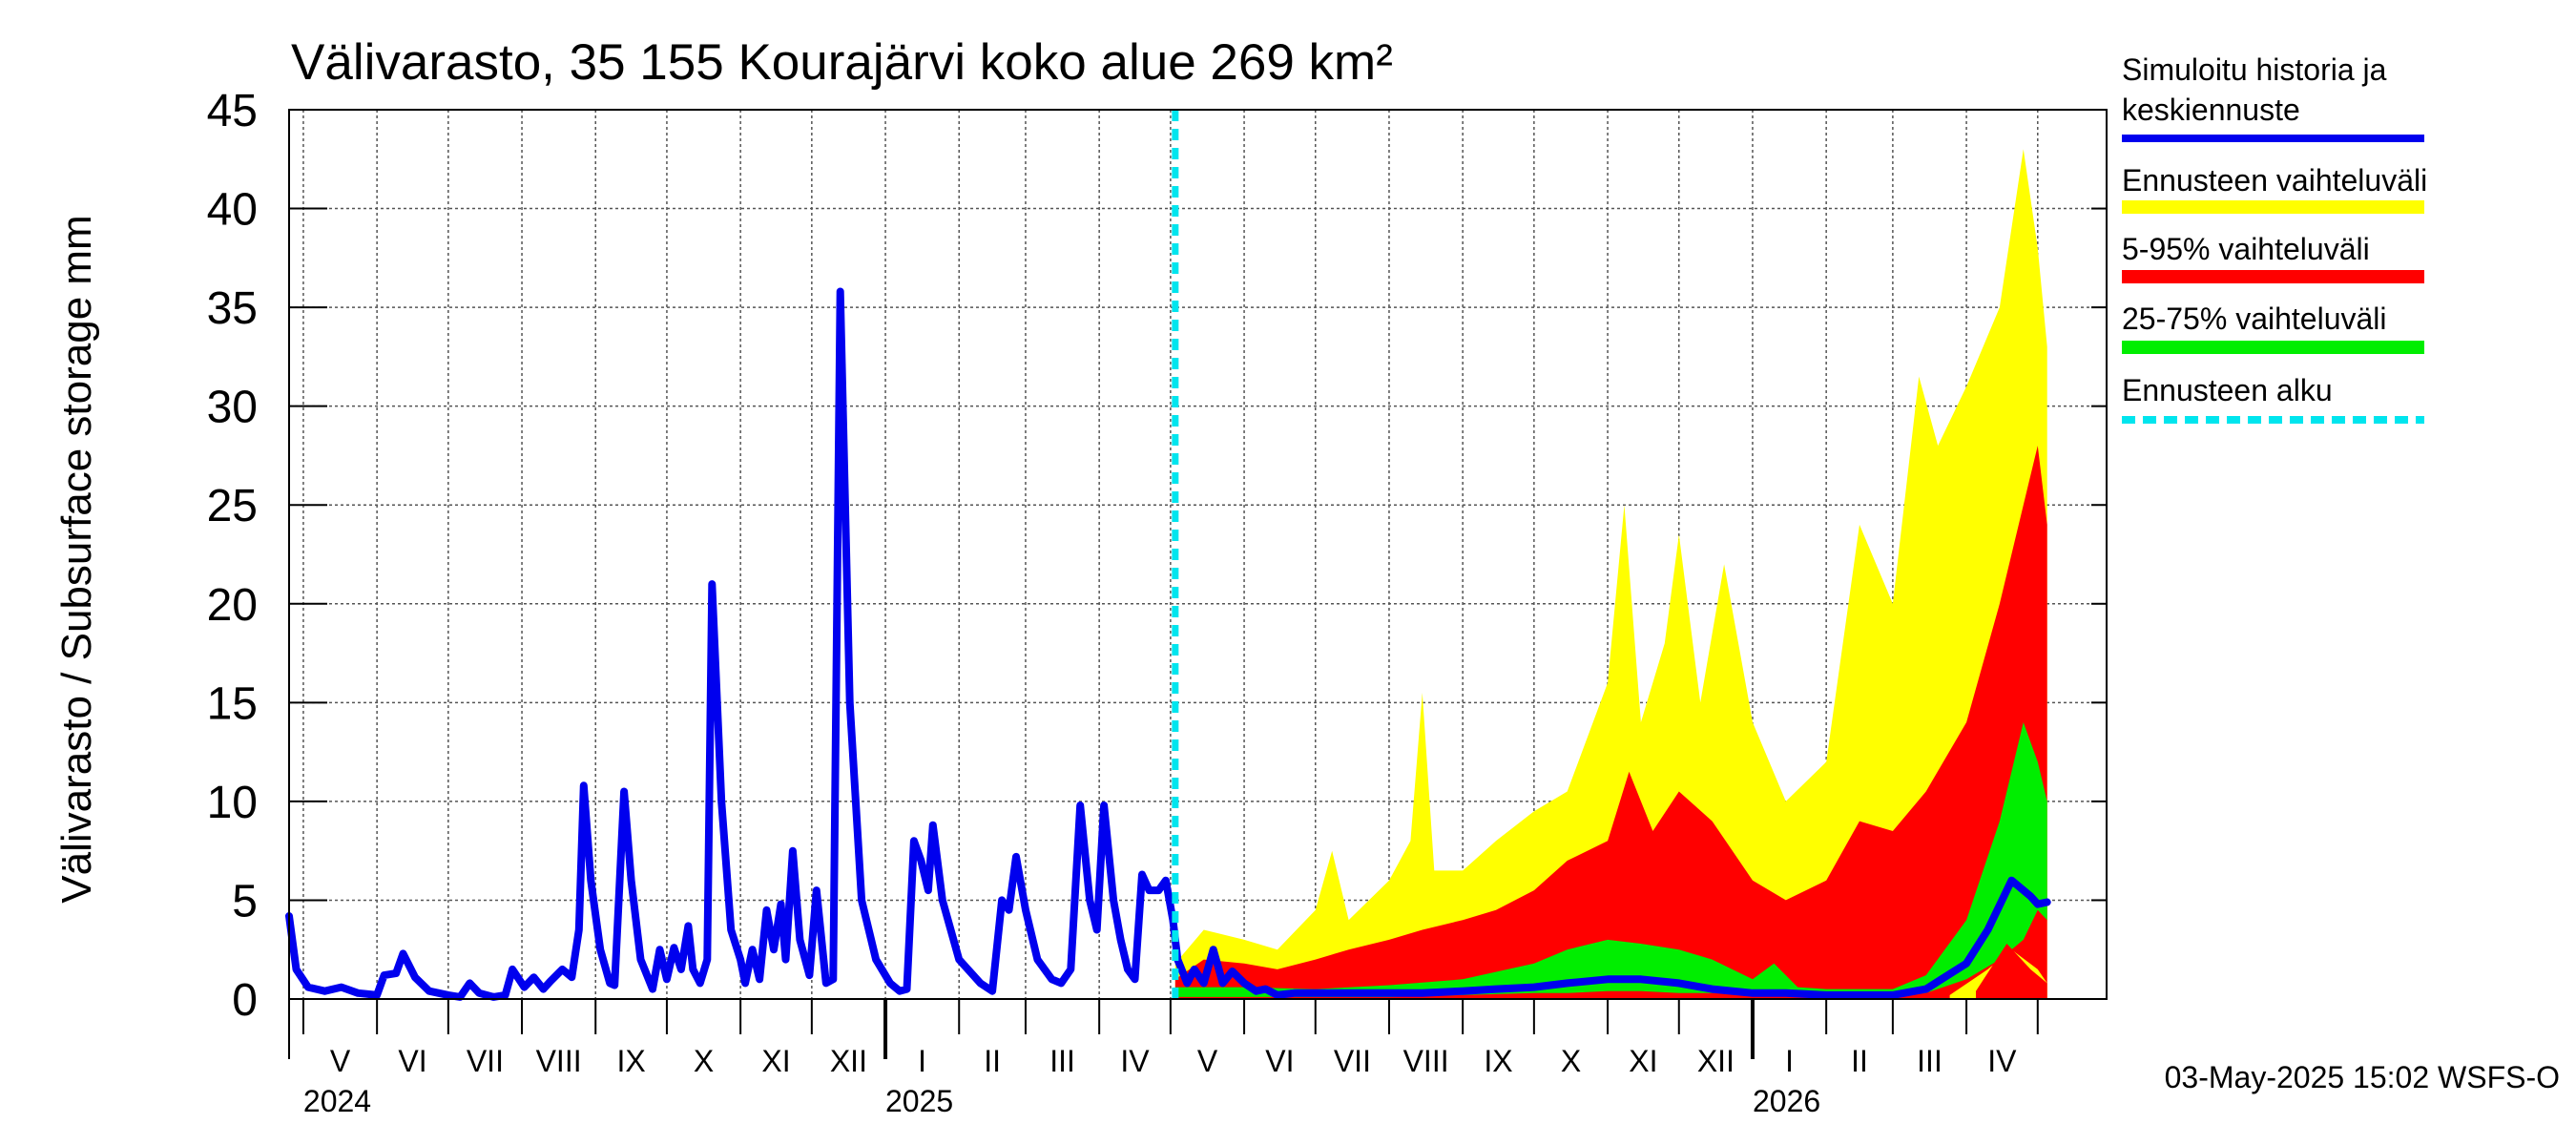 The image size is (2576, 1145). Describe the element at coordinates (232, 408) in the screenshot. I see `y-tick-label: 30` at that location.